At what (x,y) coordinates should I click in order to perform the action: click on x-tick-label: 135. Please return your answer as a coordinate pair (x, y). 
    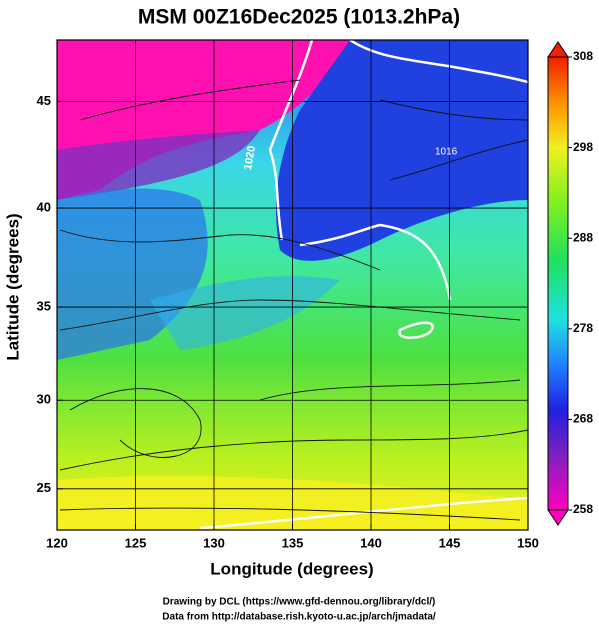
    Looking at the image, I should click on (293, 542).